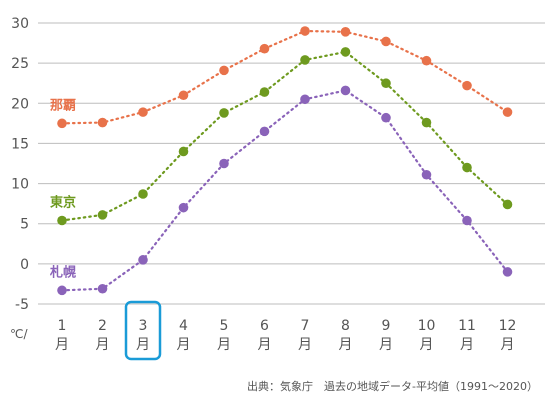 The width and height of the screenshot is (550, 400). I want to click on y-tick-label: 25, so click(20, 64).